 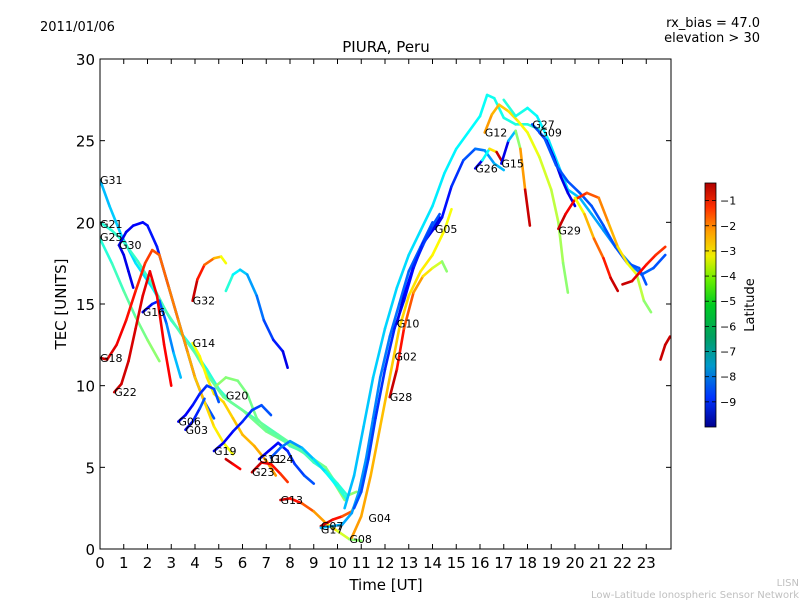 I want to click on series-g17, so click(x=376, y=375).